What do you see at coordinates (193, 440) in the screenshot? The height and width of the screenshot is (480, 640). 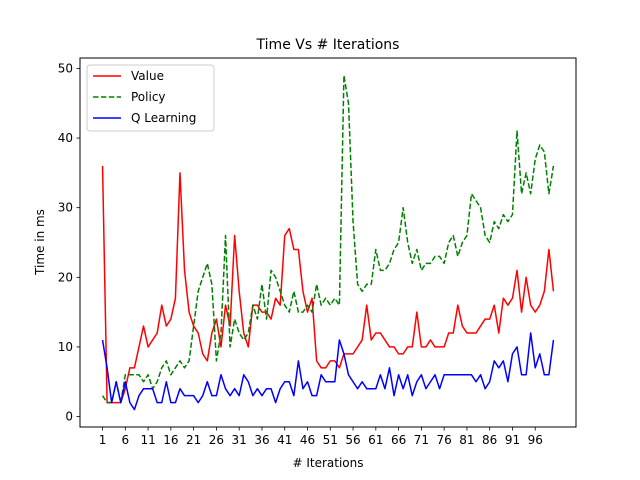 I see `x-tick-label: 21` at bounding box center [193, 440].